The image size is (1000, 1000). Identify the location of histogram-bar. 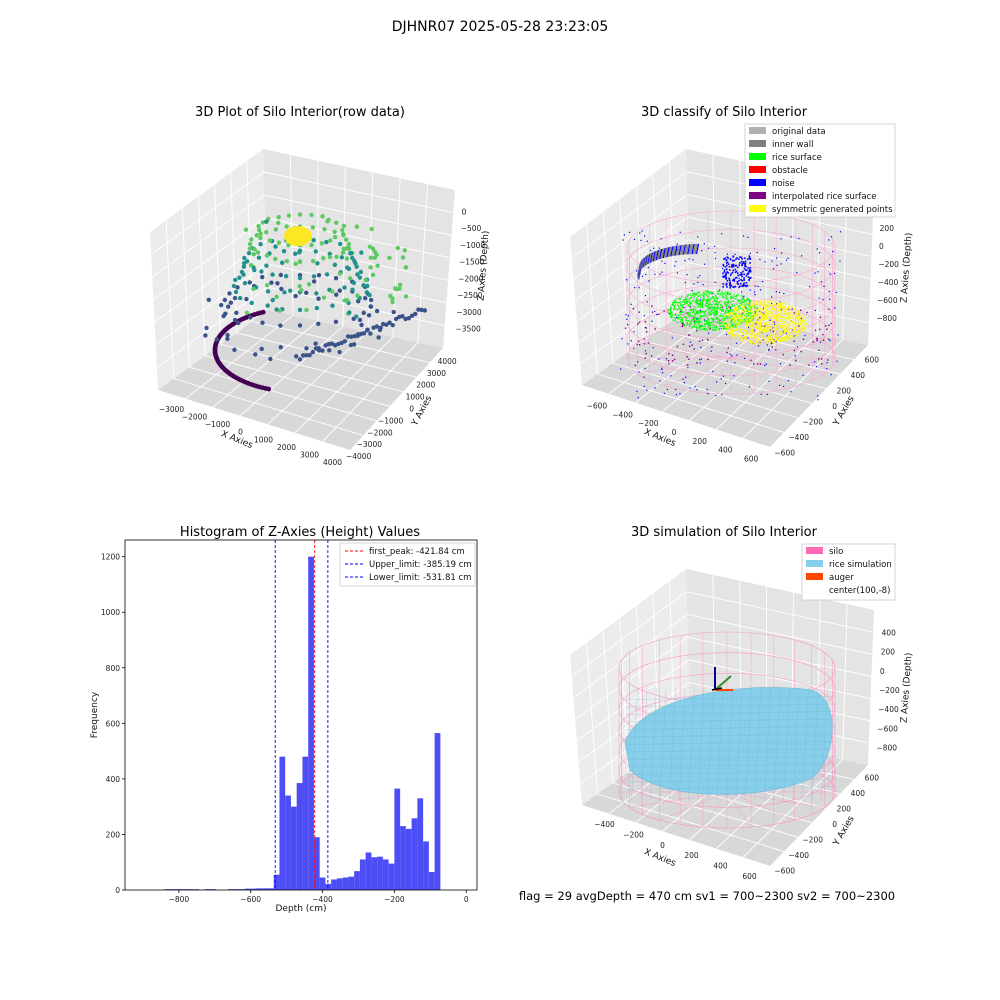
(385, 874).